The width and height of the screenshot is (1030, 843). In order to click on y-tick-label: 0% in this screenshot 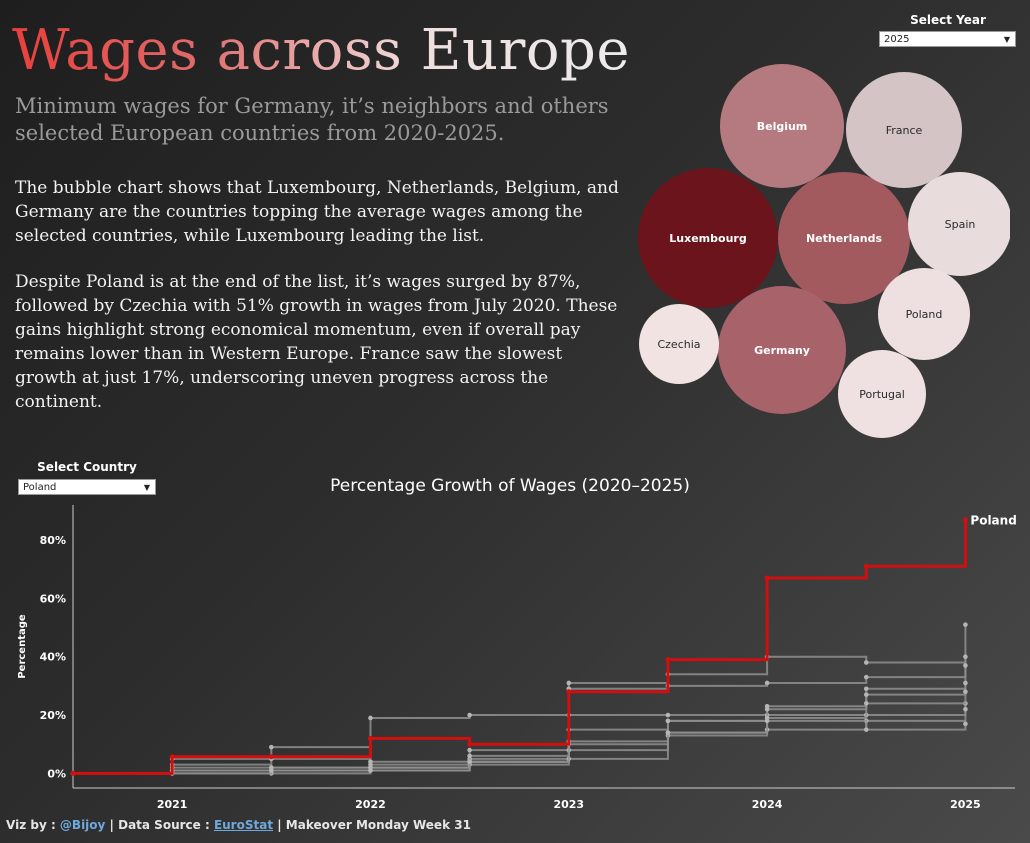, I will do `click(56, 773)`.